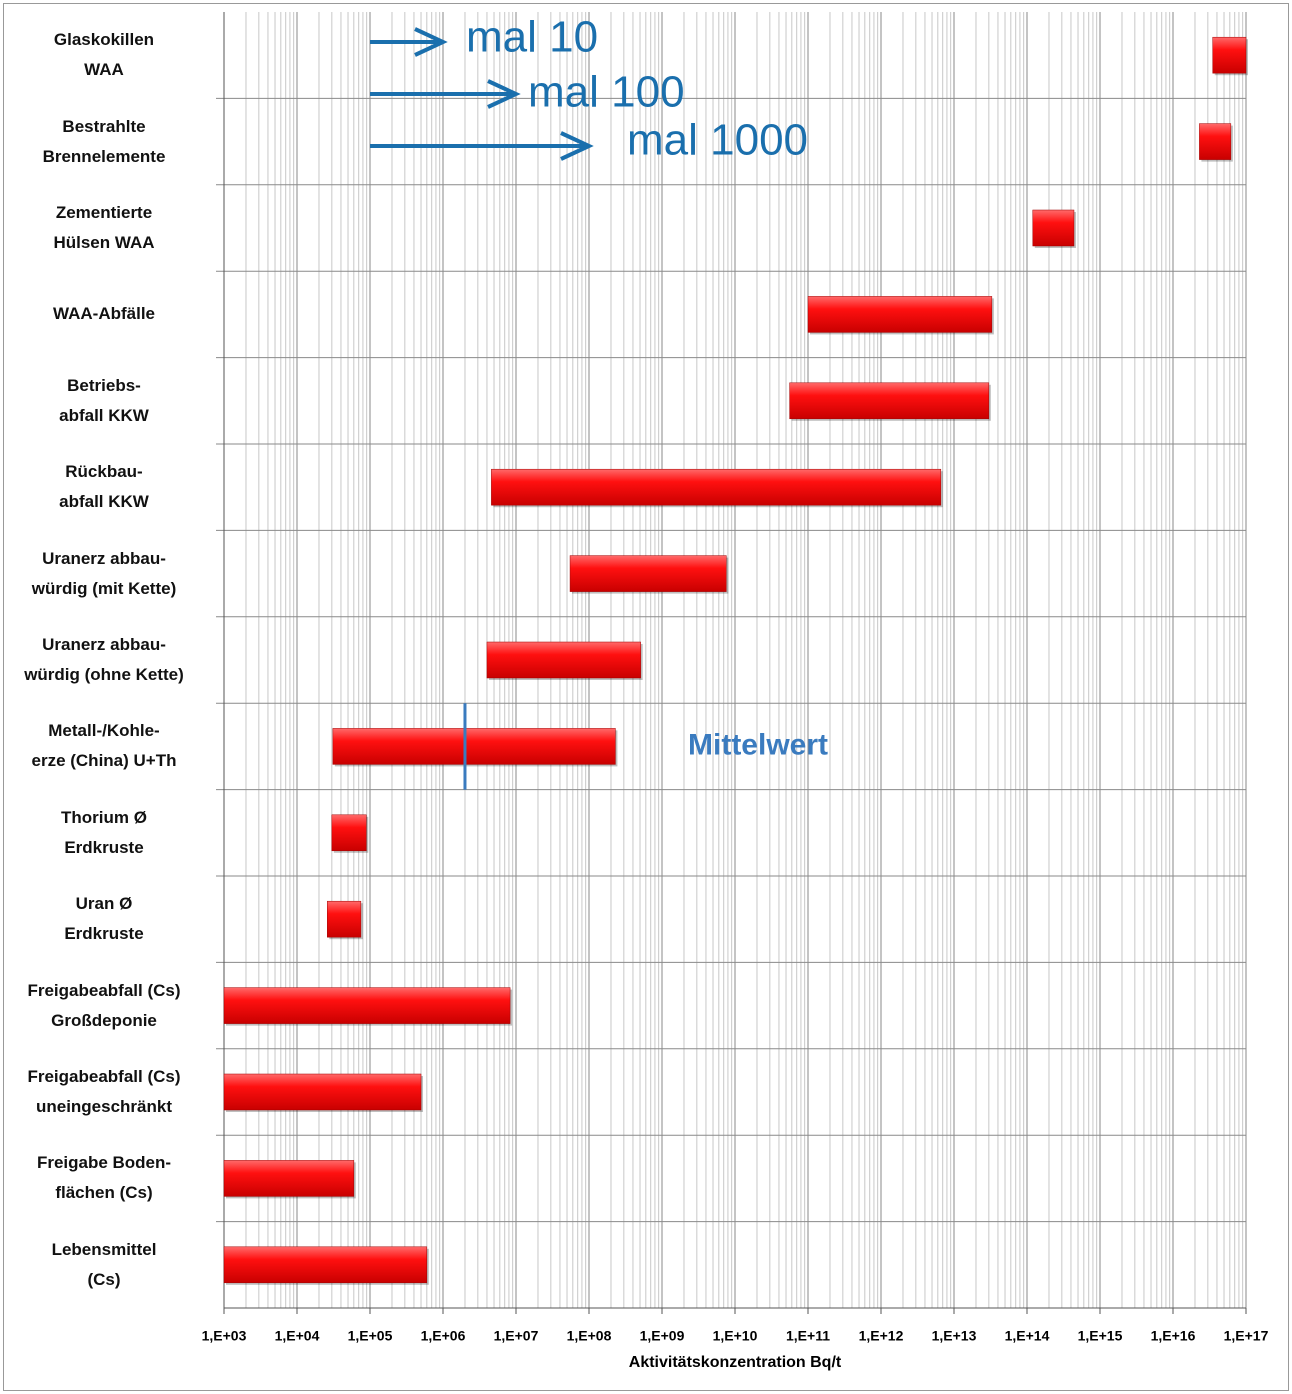 The width and height of the screenshot is (1292, 1394). I want to click on x-tick-label: 1,E+07, so click(516, 1336).